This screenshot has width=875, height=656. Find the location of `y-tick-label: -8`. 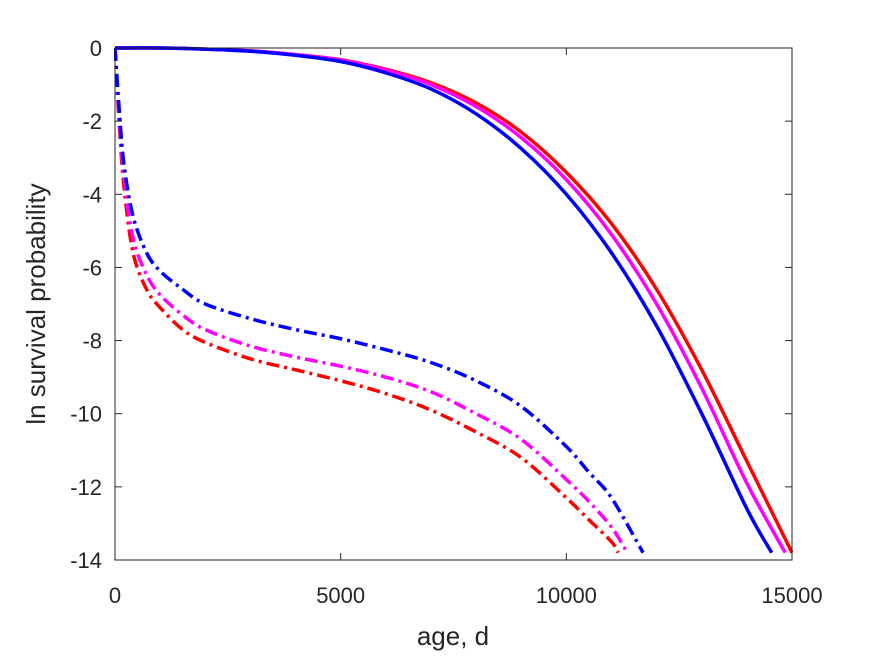

y-tick-label: -8 is located at coordinates (92, 341).